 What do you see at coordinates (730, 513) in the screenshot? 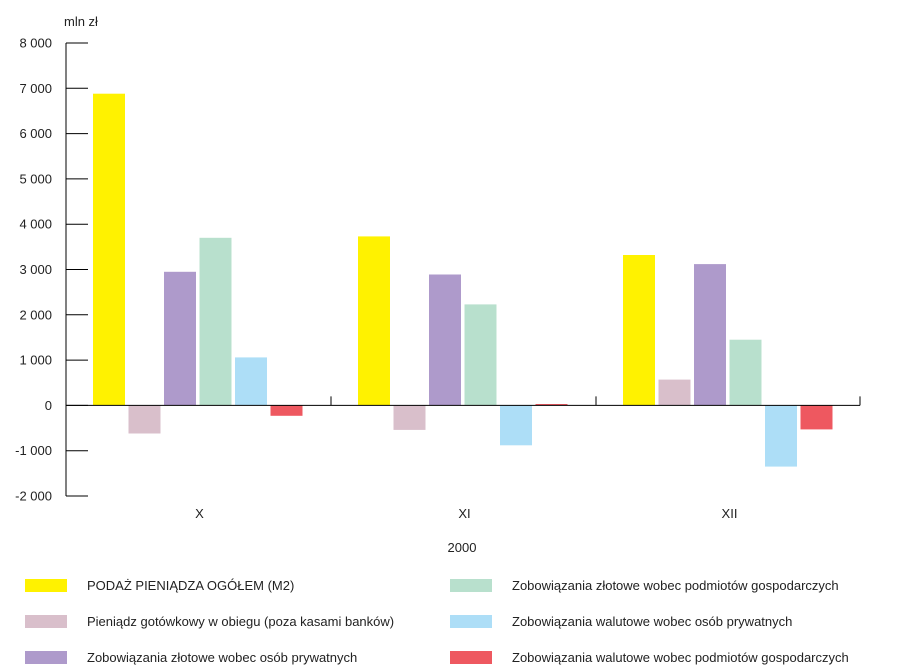
I see `x-category-label: XII` at bounding box center [730, 513].